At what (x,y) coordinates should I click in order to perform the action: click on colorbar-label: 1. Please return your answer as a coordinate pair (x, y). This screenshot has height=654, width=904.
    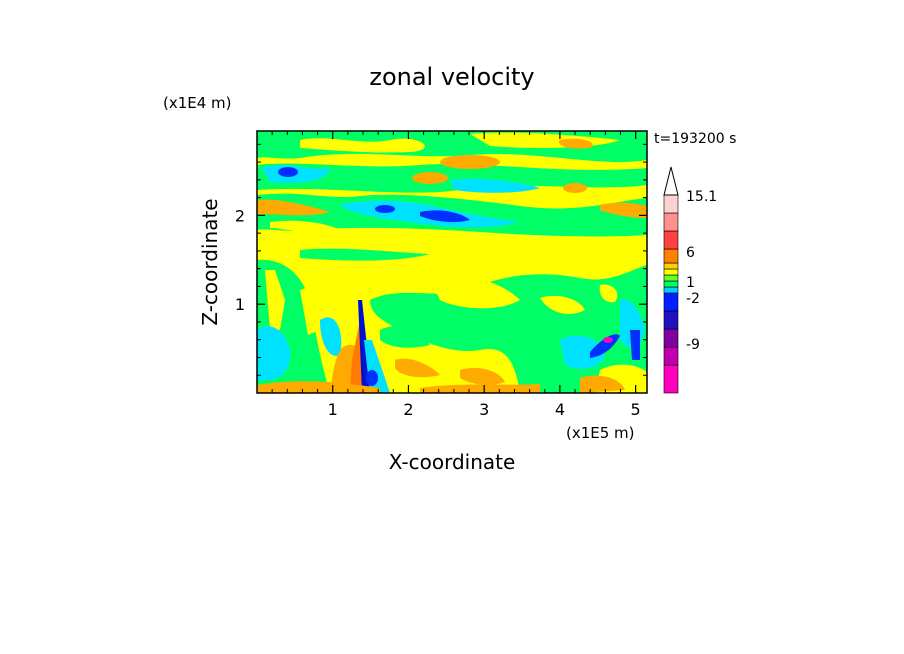
    Looking at the image, I should click on (690, 283).